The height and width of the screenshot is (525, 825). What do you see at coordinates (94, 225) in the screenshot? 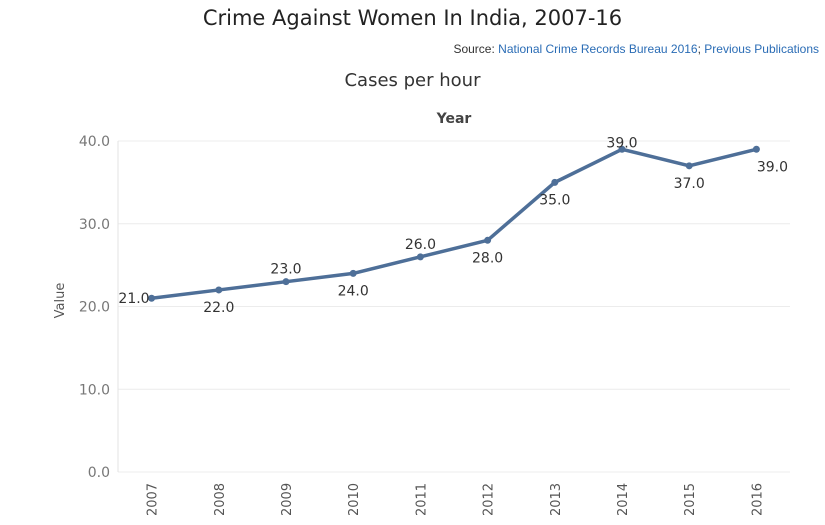
I see `y-tick-label: 30.0` at bounding box center [94, 225].